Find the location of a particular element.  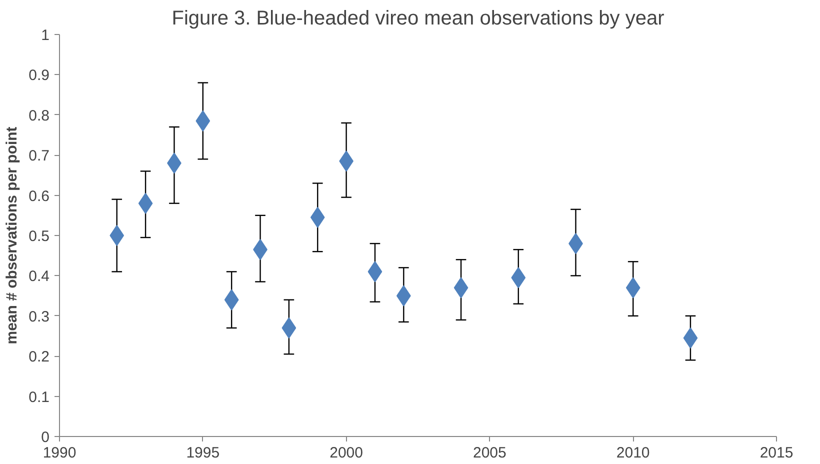

y-tick-label: 0.8 is located at coordinates (39, 115).